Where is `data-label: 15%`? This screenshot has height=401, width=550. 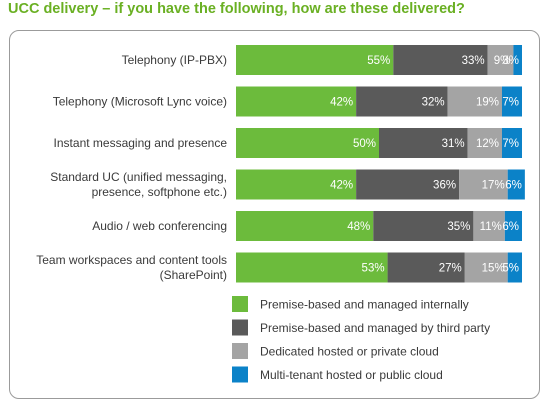
data-label: 15% is located at coordinates (493, 269).